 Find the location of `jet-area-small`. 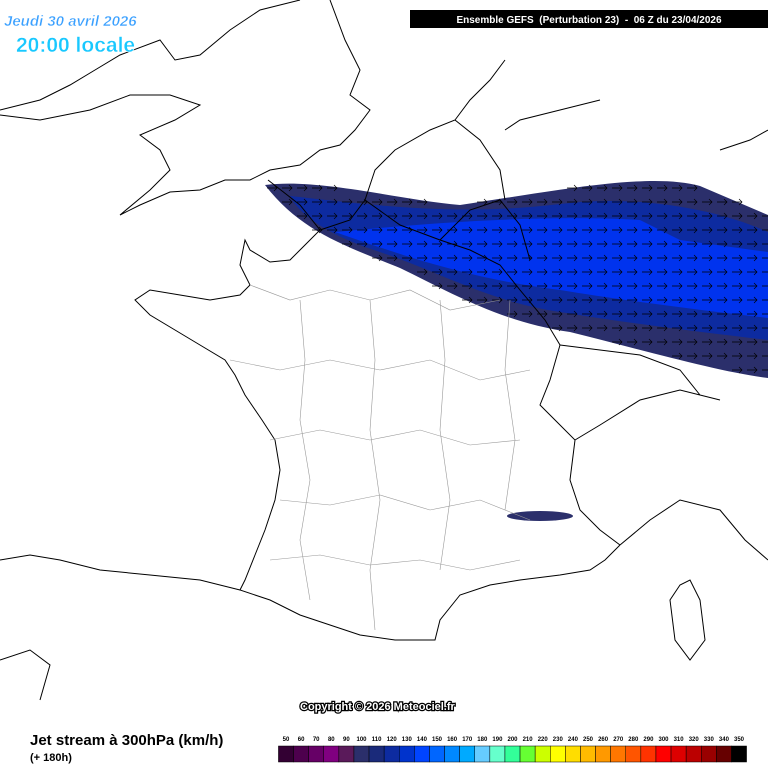

jet-area-small is located at coordinates (540, 516).